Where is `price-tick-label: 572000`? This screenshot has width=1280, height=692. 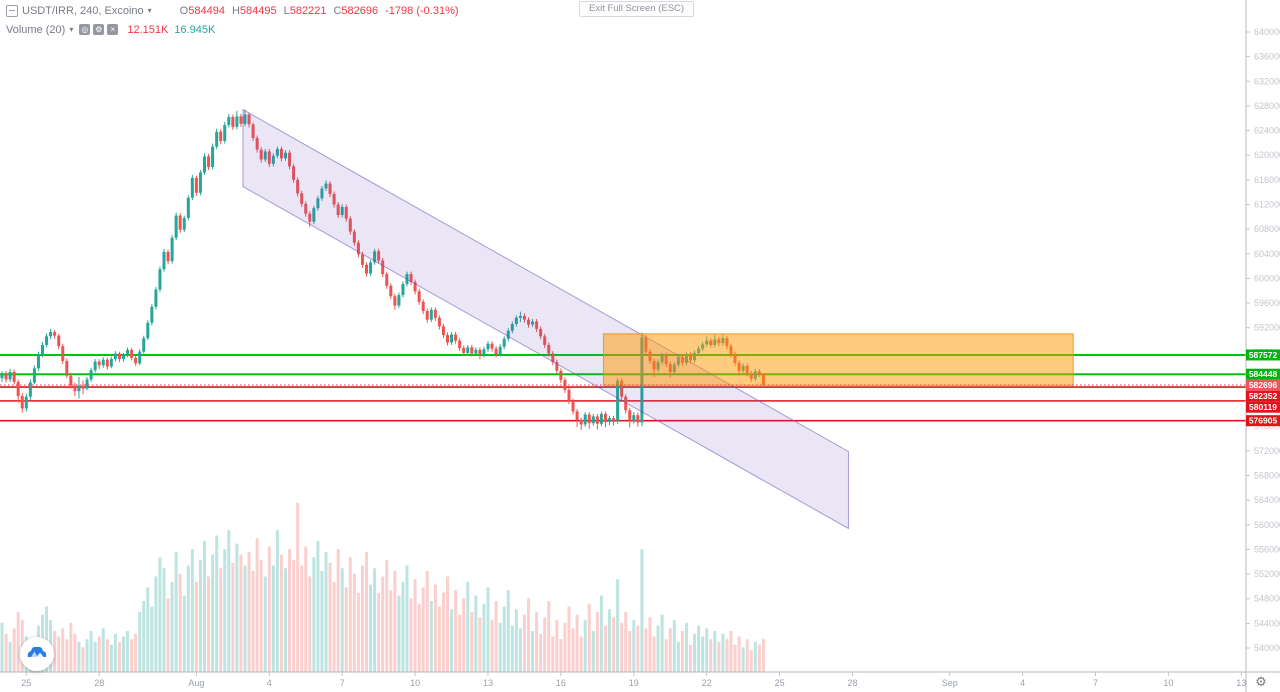
price-tick-label: 572000 is located at coordinates (1267, 451).